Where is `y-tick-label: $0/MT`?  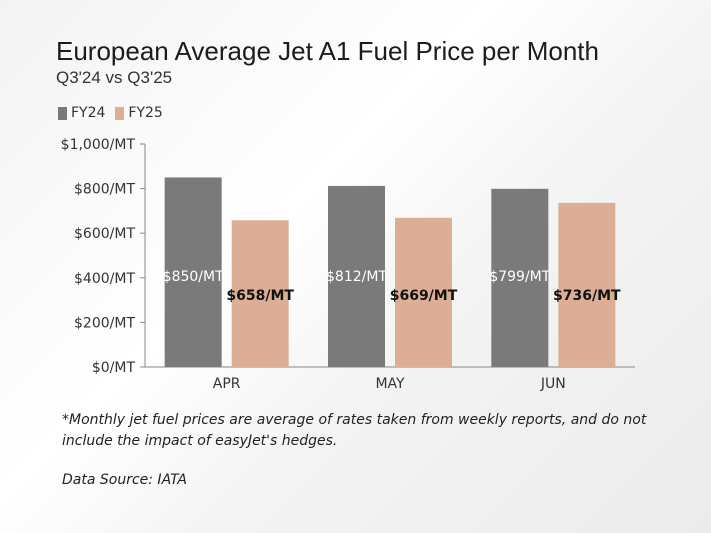 y-tick-label: $0/MT is located at coordinates (114, 368).